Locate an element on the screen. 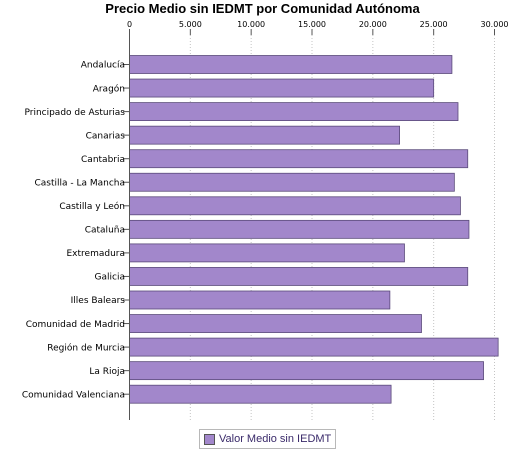 Image resolution: width=525 pixels, height=450 pixels. category-label: Castilla y León is located at coordinates (92, 206).